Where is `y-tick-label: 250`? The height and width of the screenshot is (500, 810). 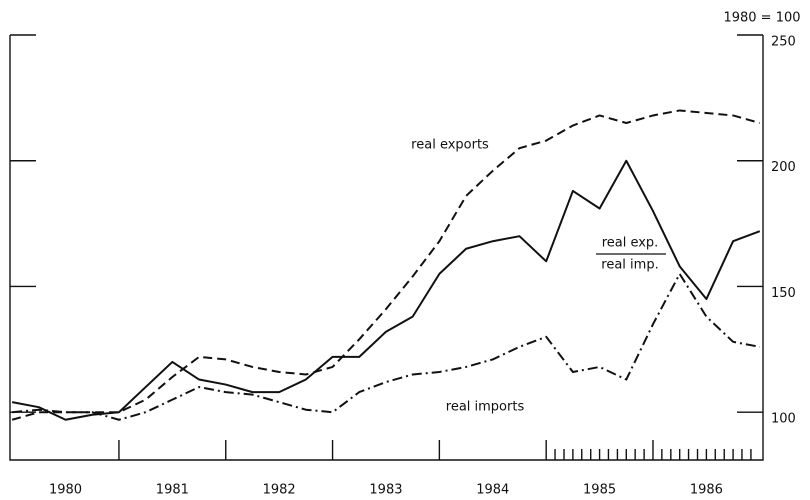
y-tick-label: 250 is located at coordinates (783, 42).